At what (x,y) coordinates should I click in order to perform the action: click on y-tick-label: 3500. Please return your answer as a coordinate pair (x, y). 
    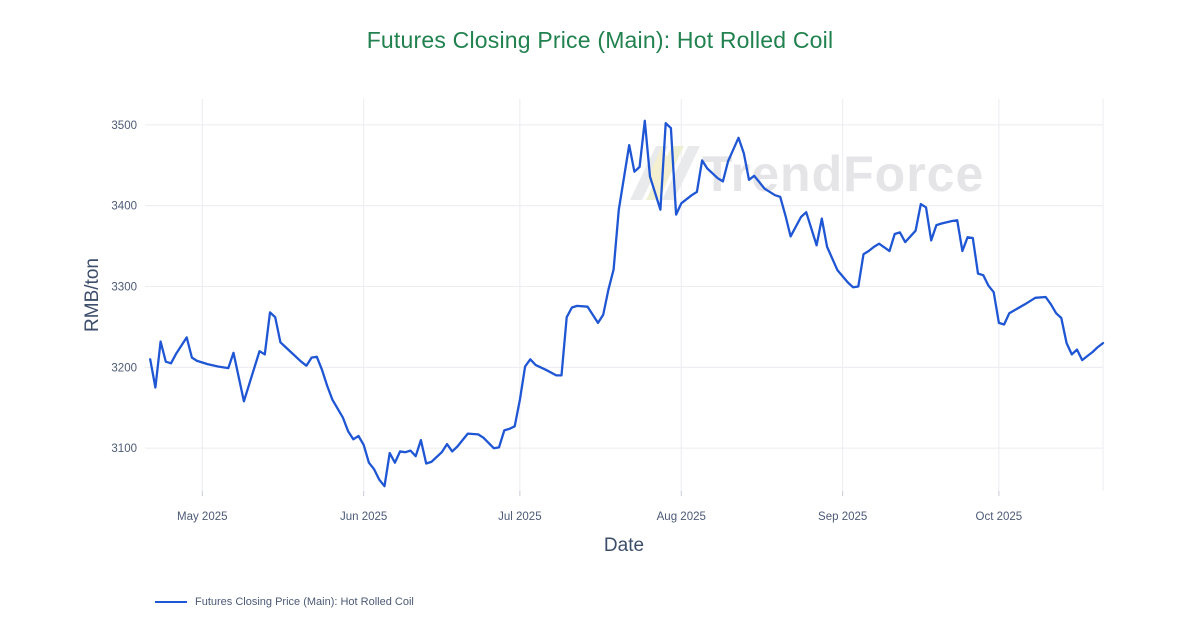
    Looking at the image, I should click on (124, 126).